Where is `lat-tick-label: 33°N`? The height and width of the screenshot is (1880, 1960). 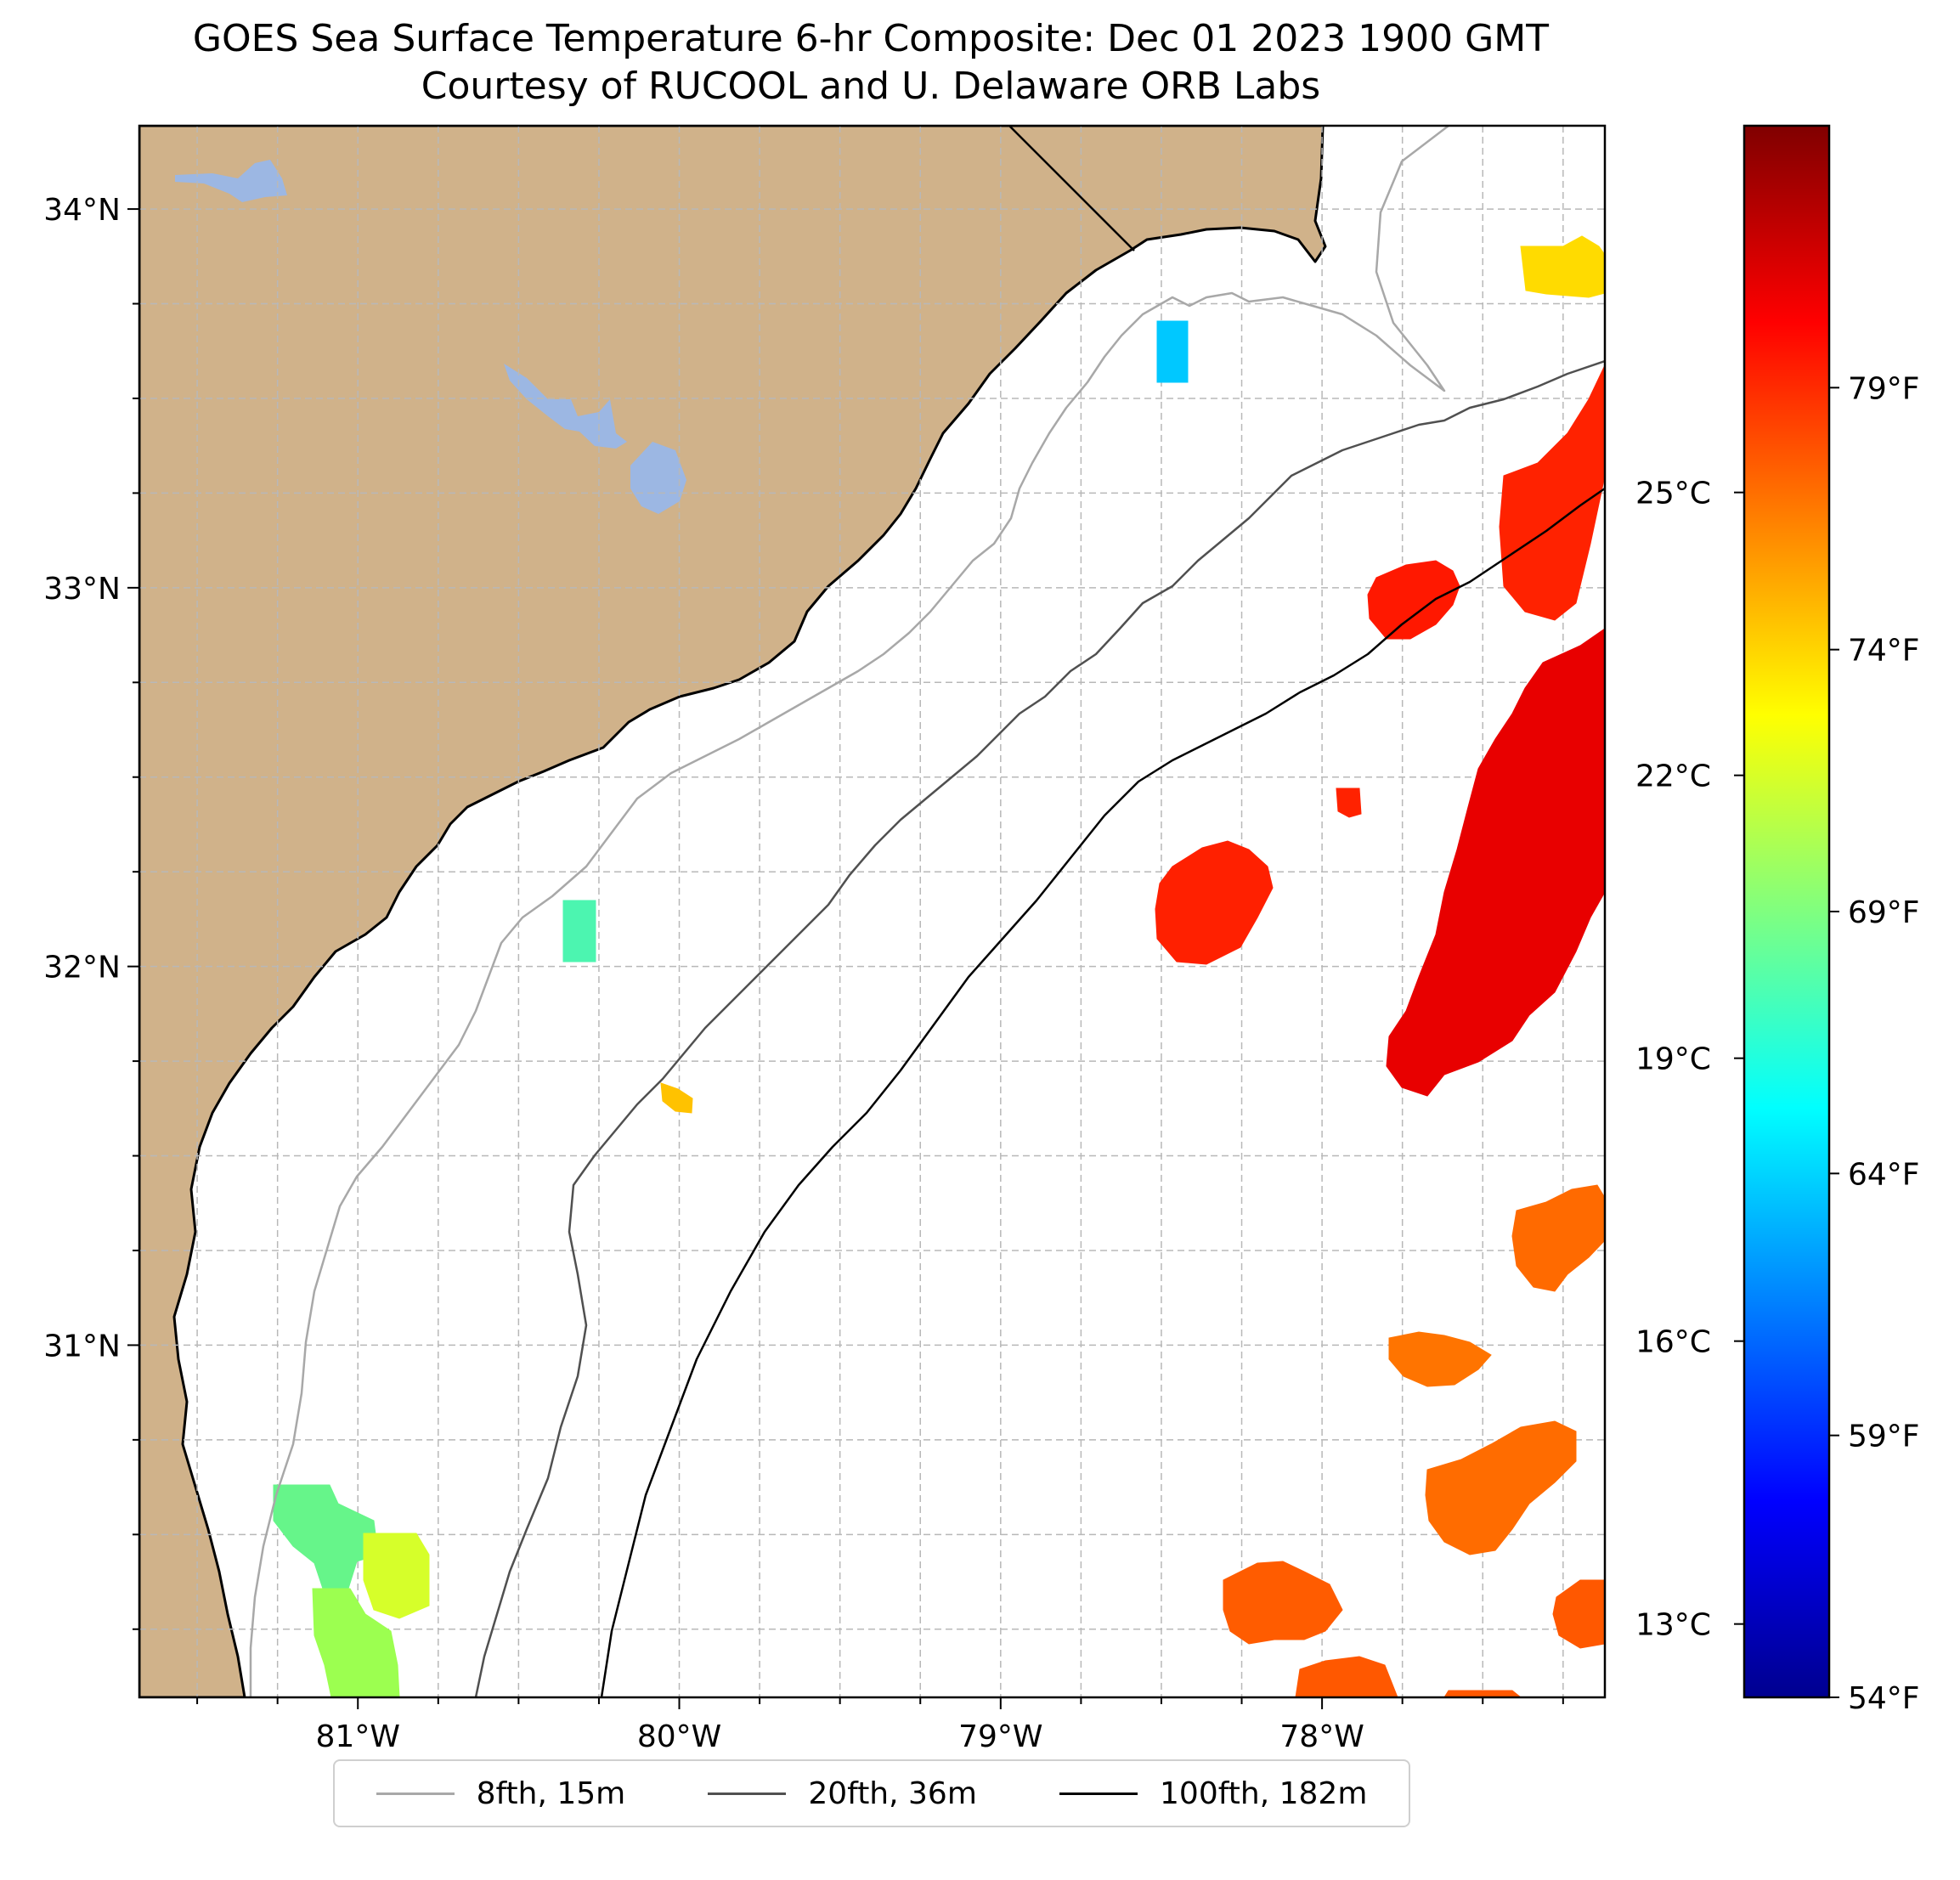
lat-tick-label: 33°N is located at coordinates (82, 590).